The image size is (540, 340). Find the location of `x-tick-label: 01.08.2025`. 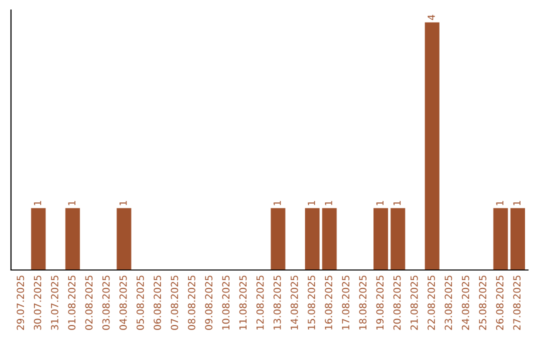

x-tick-label: 01.08.2025 is located at coordinates (72, 303).